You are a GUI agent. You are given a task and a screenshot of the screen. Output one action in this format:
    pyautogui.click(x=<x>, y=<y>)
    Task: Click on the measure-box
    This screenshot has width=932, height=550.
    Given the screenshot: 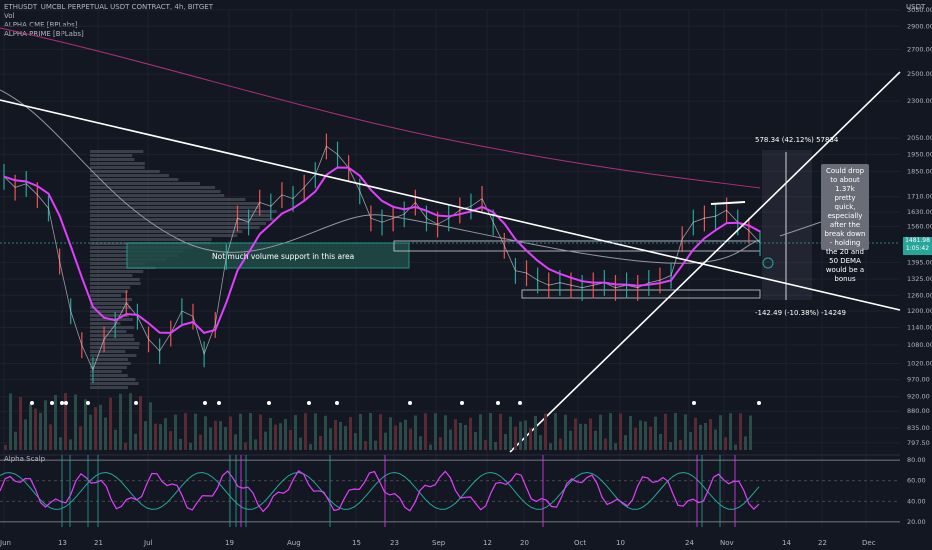 What is the action you would take?
    pyautogui.click(x=787, y=225)
    